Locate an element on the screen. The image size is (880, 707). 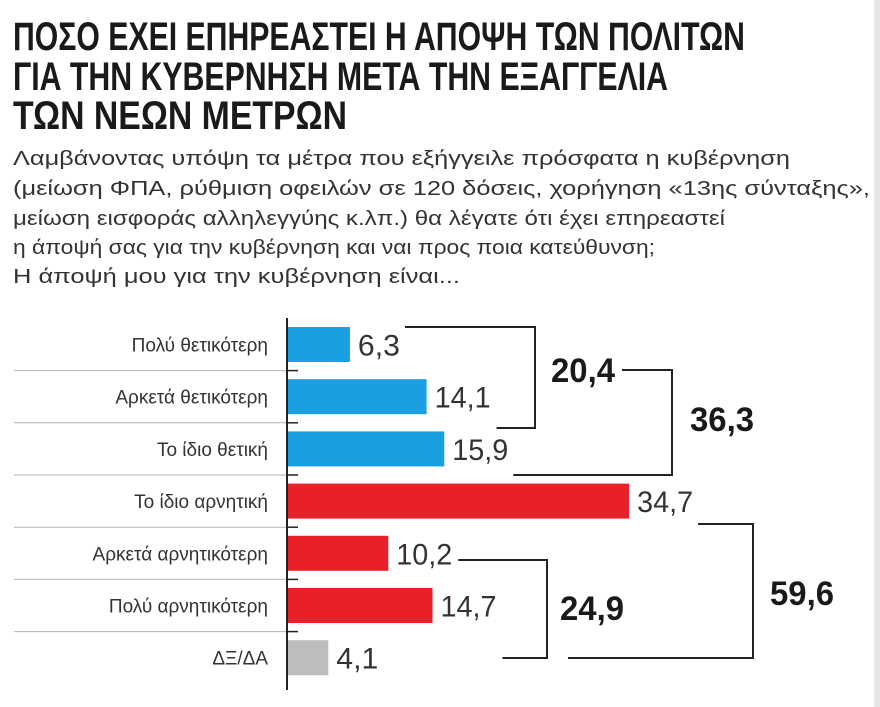
category-label: Αρκετά αρνητικότερη is located at coordinates (180, 554).